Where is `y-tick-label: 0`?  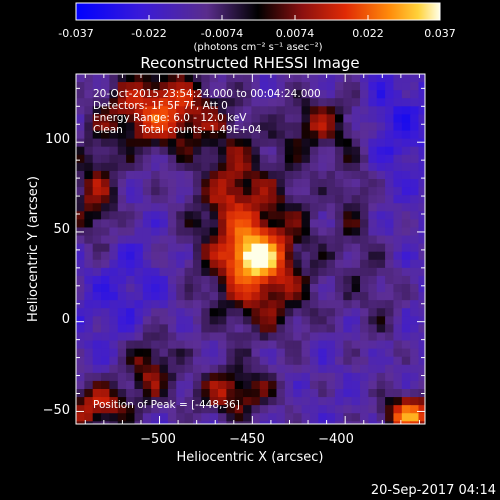
y-tick-label: 0 is located at coordinates (66, 319).